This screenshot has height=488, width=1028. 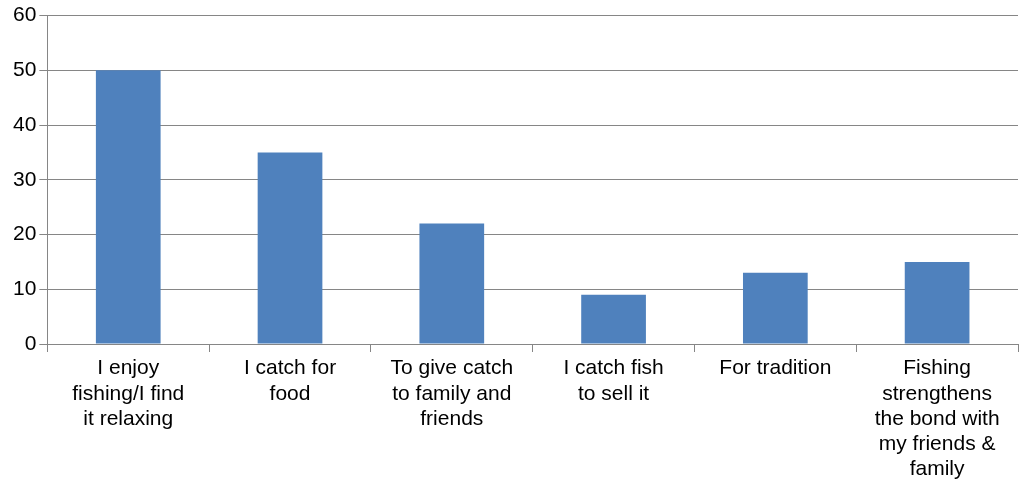 What do you see at coordinates (25, 123) in the screenshot?
I see `y-tick-label: 40` at bounding box center [25, 123].